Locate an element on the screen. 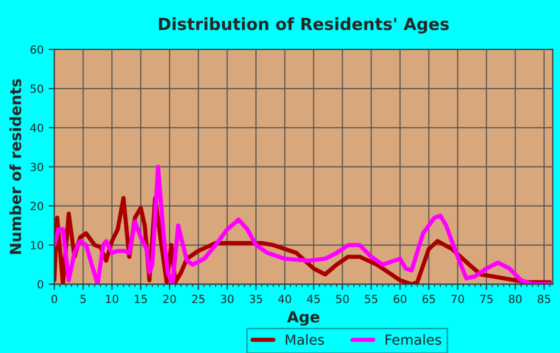 The height and width of the screenshot is (353, 560). legend-label: Females is located at coordinates (414, 339).